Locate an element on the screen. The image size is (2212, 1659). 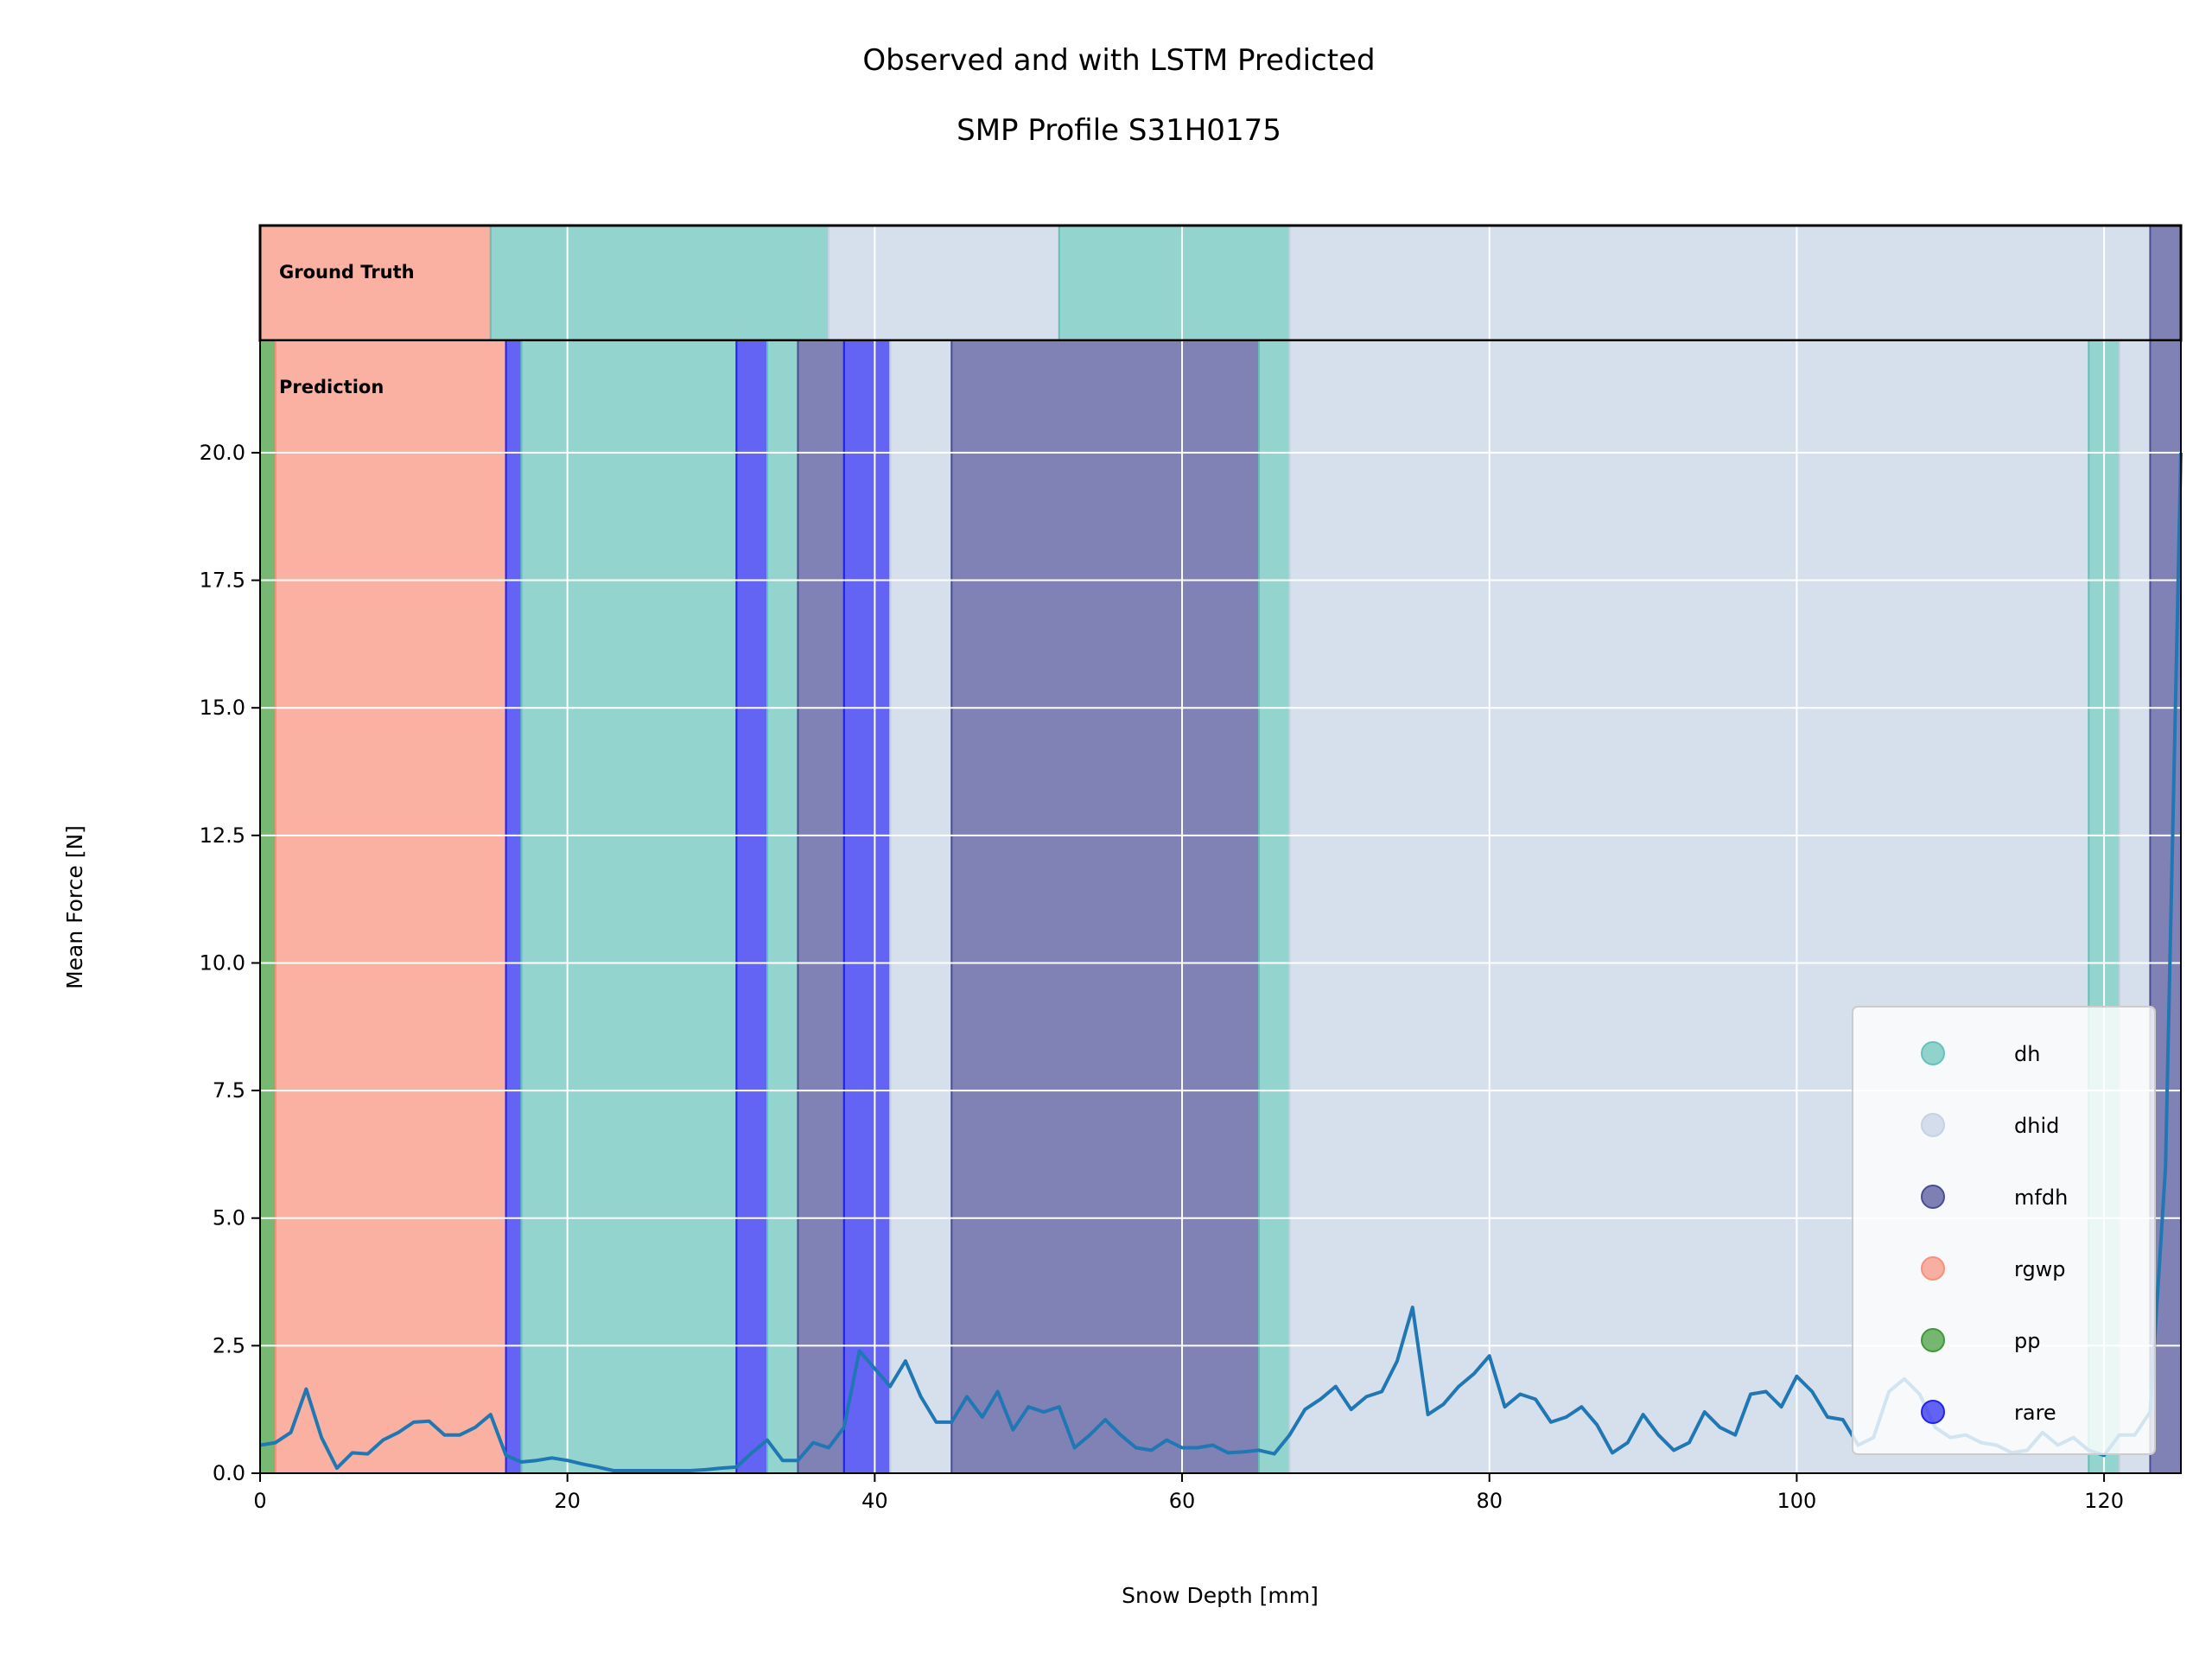
y-tick-label: 17.5 is located at coordinates (222, 581).